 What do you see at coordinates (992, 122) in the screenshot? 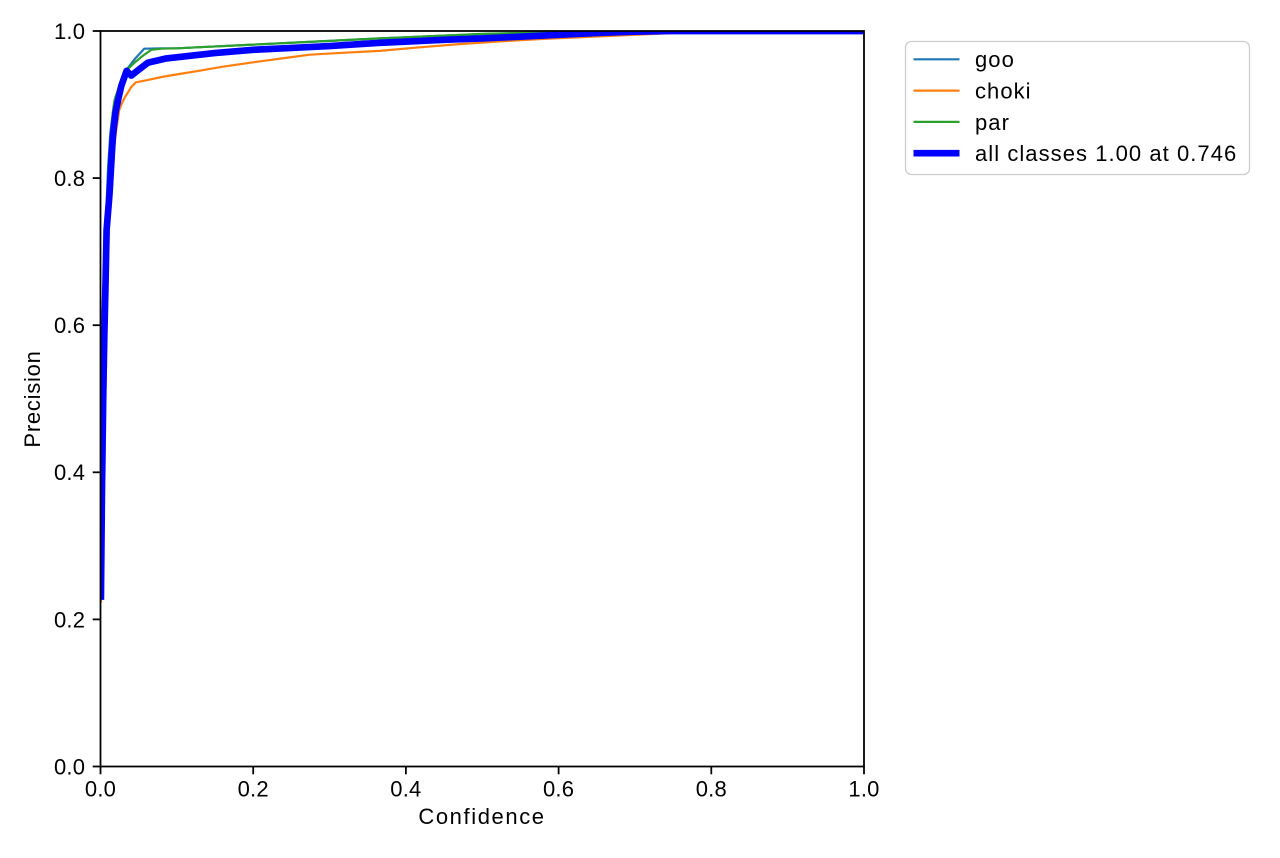
I see `svg-text: par` at bounding box center [992, 122].